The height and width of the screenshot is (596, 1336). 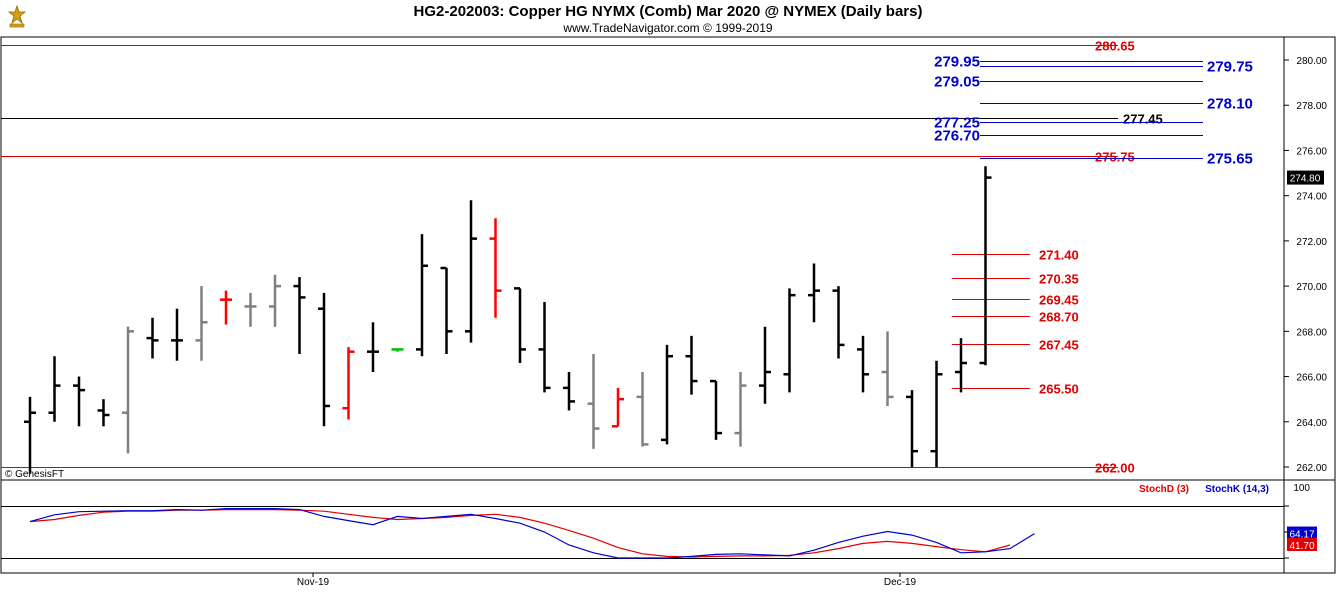 What do you see at coordinates (1311, 423) in the screenshot?
I see `price-tick-label: 264.00` at bounding box center [1311, 423].